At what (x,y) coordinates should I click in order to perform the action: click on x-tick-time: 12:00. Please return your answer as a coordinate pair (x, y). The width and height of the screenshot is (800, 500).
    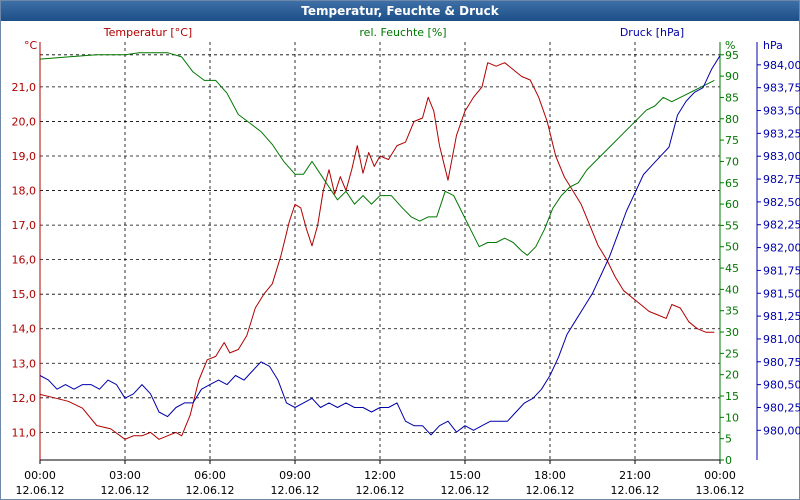
    Looking at the image, I should click on (380, 475).